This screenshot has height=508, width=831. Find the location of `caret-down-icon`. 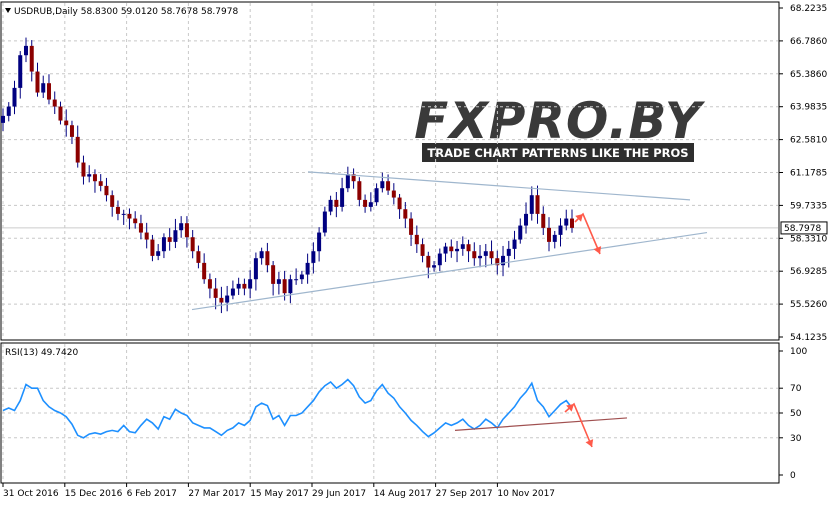

caret-down-icon is located at coordinates (8, 10).